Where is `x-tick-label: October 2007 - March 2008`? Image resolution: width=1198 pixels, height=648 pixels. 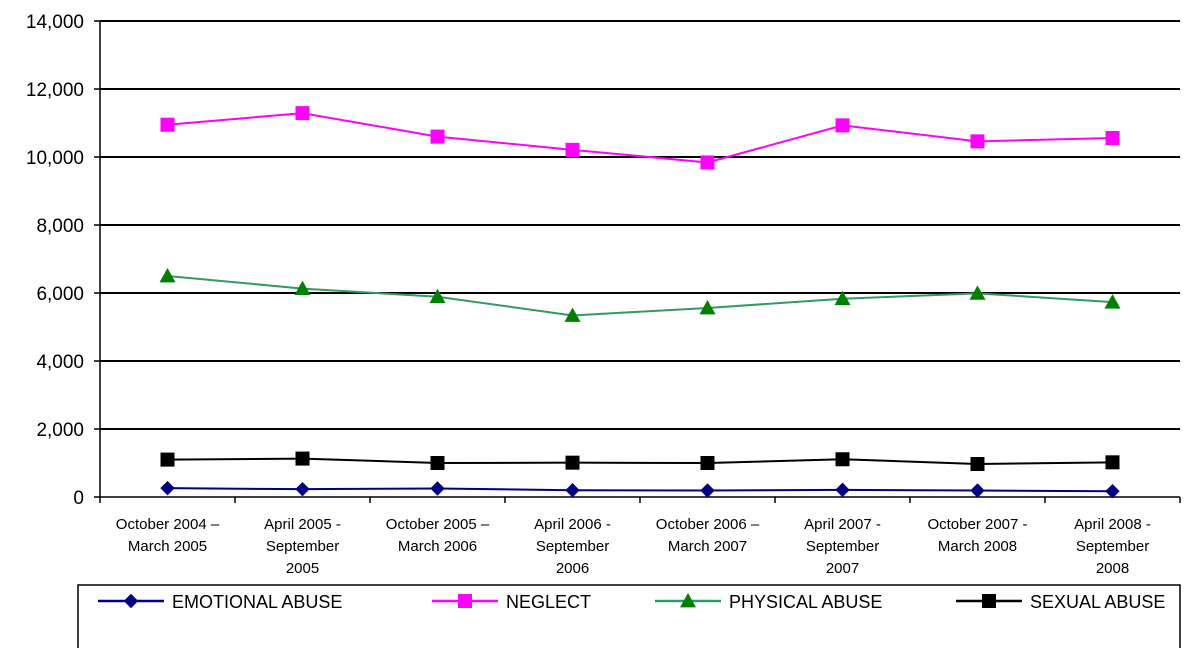
x-tick-label: October 2007 - March 2008 is located at coordinates (977, 535).